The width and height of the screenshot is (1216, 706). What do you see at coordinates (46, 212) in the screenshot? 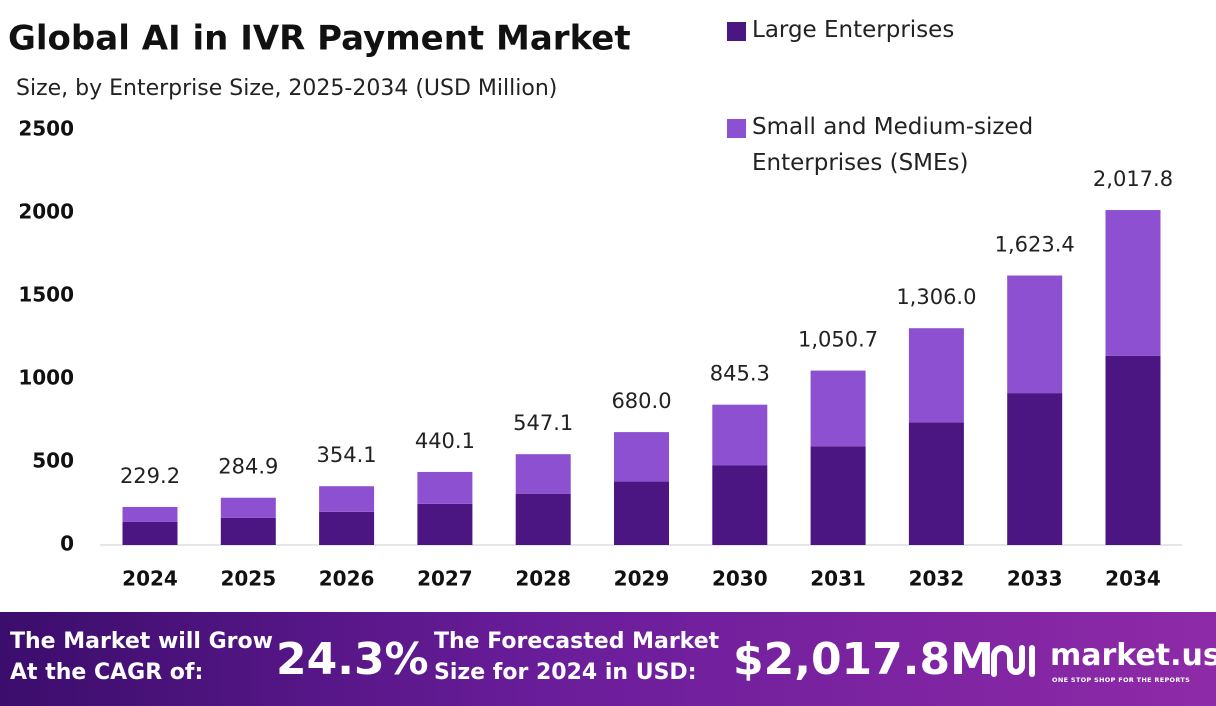
I see `y-tick-label: 2000` at bounding box center [46, 212].